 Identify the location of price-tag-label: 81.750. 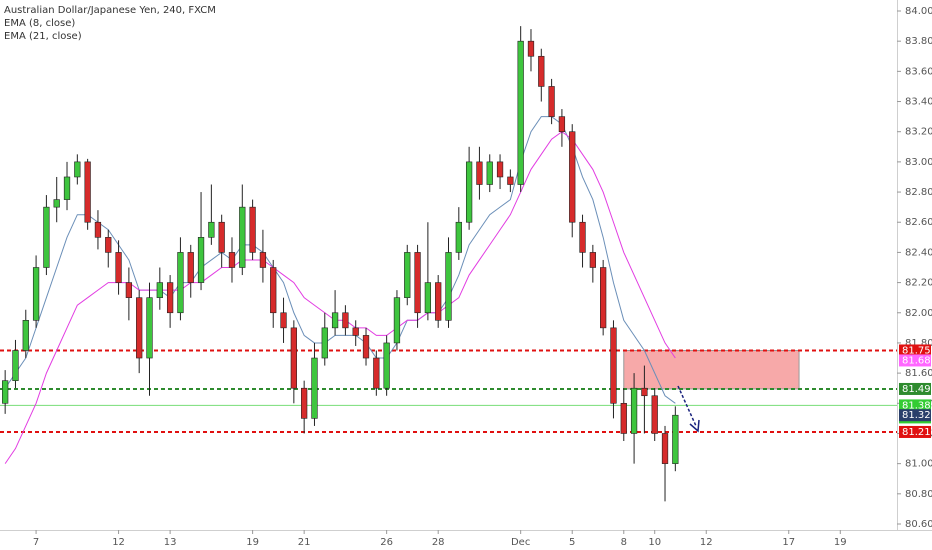
(917, 350).